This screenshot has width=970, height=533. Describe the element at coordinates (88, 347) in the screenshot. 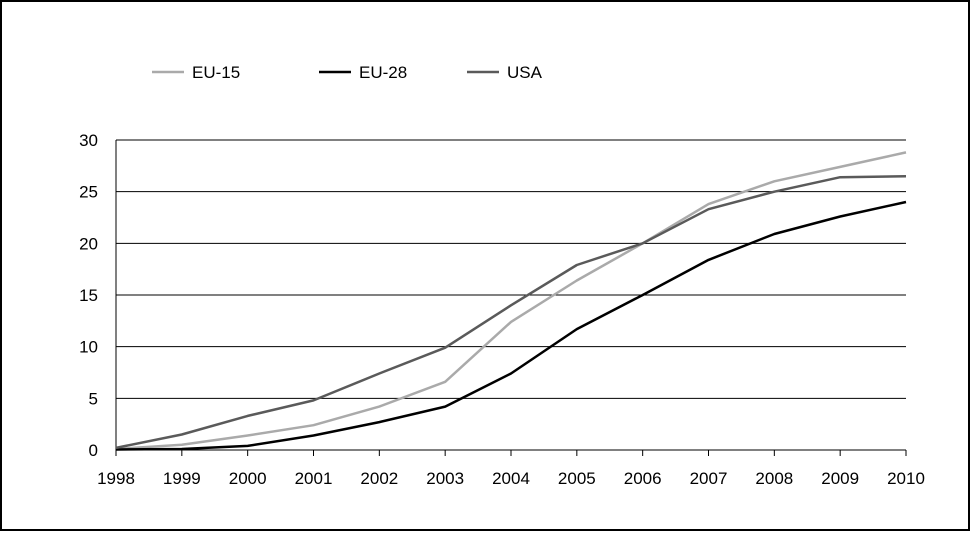

I see `y-tick-label-10: 10` at that location.